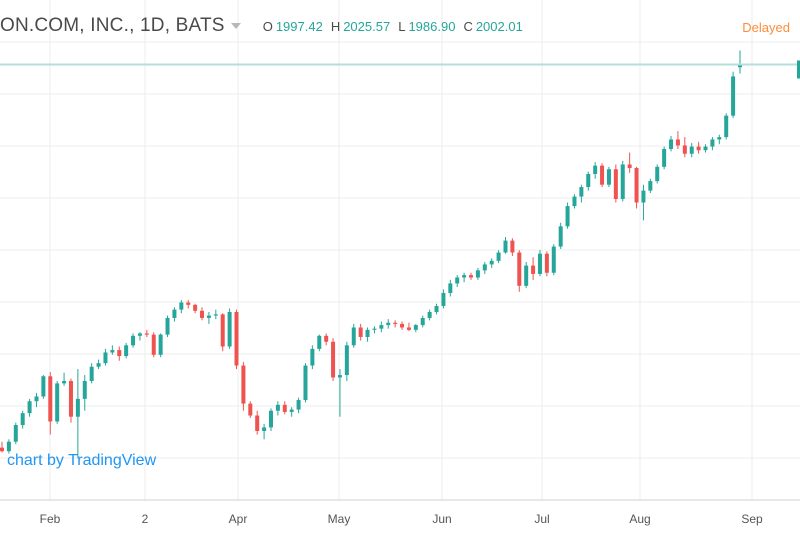 This screenshot has width=800, height=534. I want to click on tradingview-attribution-link: chart by TradingView, so click(82, 460).